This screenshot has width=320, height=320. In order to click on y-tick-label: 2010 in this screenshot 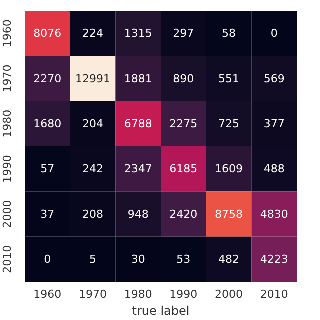, I will do `click(7, 259)`.